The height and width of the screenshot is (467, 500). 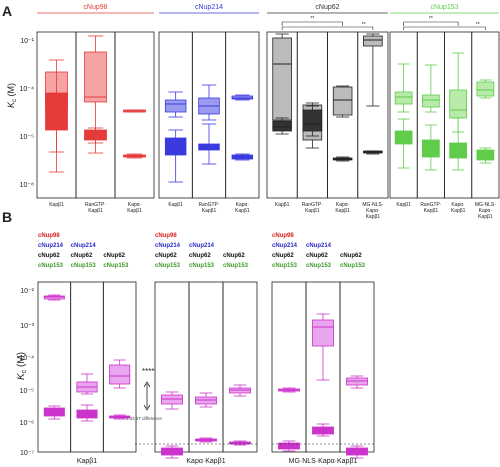 I want to click on annotation-stars: ****, so click(x=148, y=371).